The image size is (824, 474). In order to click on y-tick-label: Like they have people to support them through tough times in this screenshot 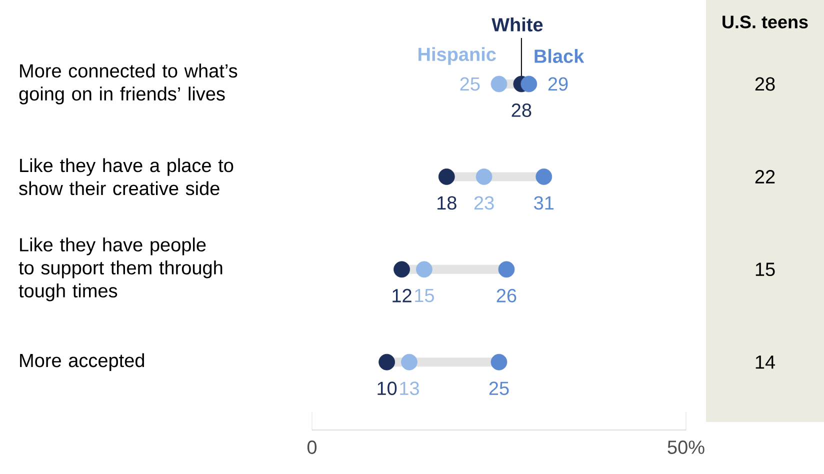, I will do `click(120, 270)`.